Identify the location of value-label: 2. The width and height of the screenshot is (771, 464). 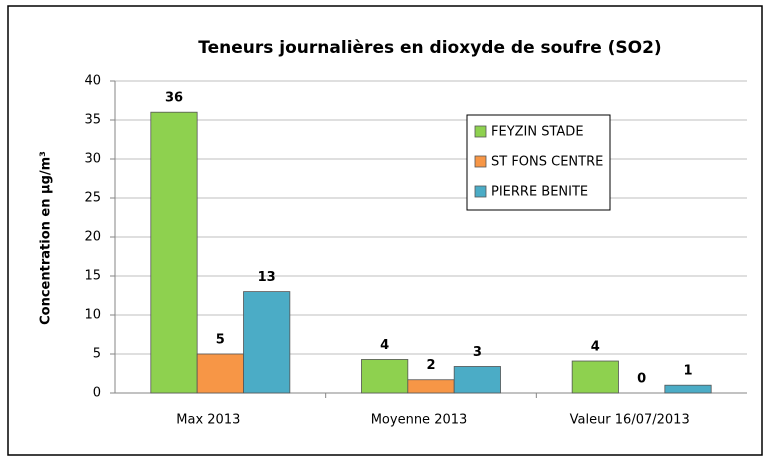
(430, 365).